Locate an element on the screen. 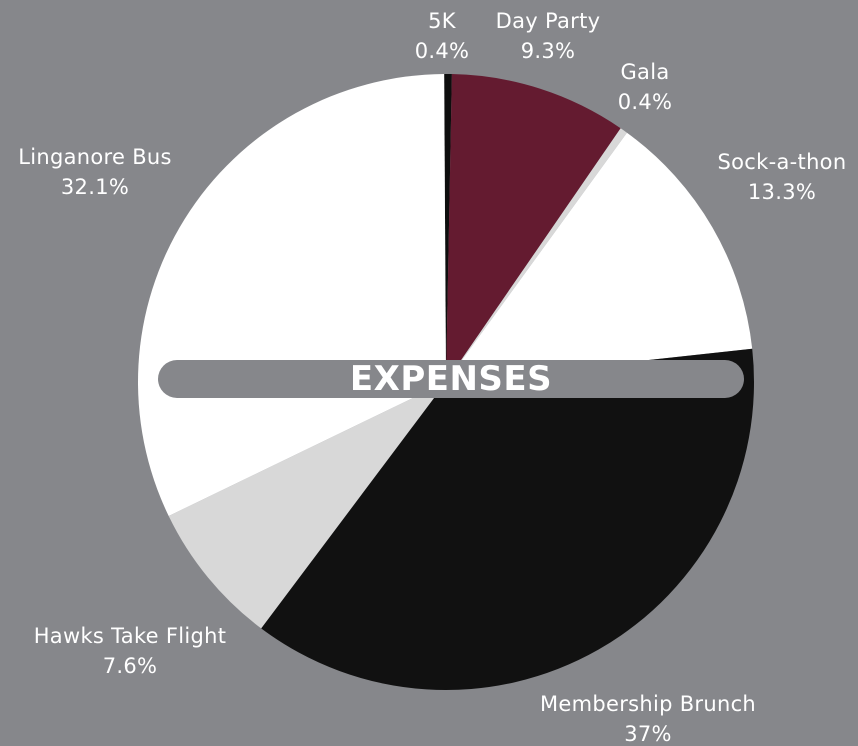 This screenshot has height=746, width=858. label-5k: 5K 0.4% is located at coordinates (442, 36).